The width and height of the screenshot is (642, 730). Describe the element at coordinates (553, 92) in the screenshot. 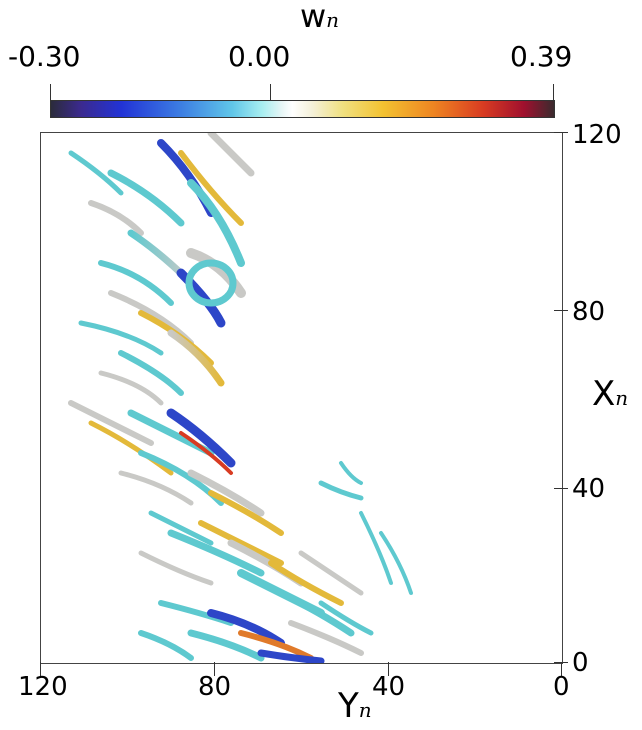

I see `colorbar-tick-right` at that location.